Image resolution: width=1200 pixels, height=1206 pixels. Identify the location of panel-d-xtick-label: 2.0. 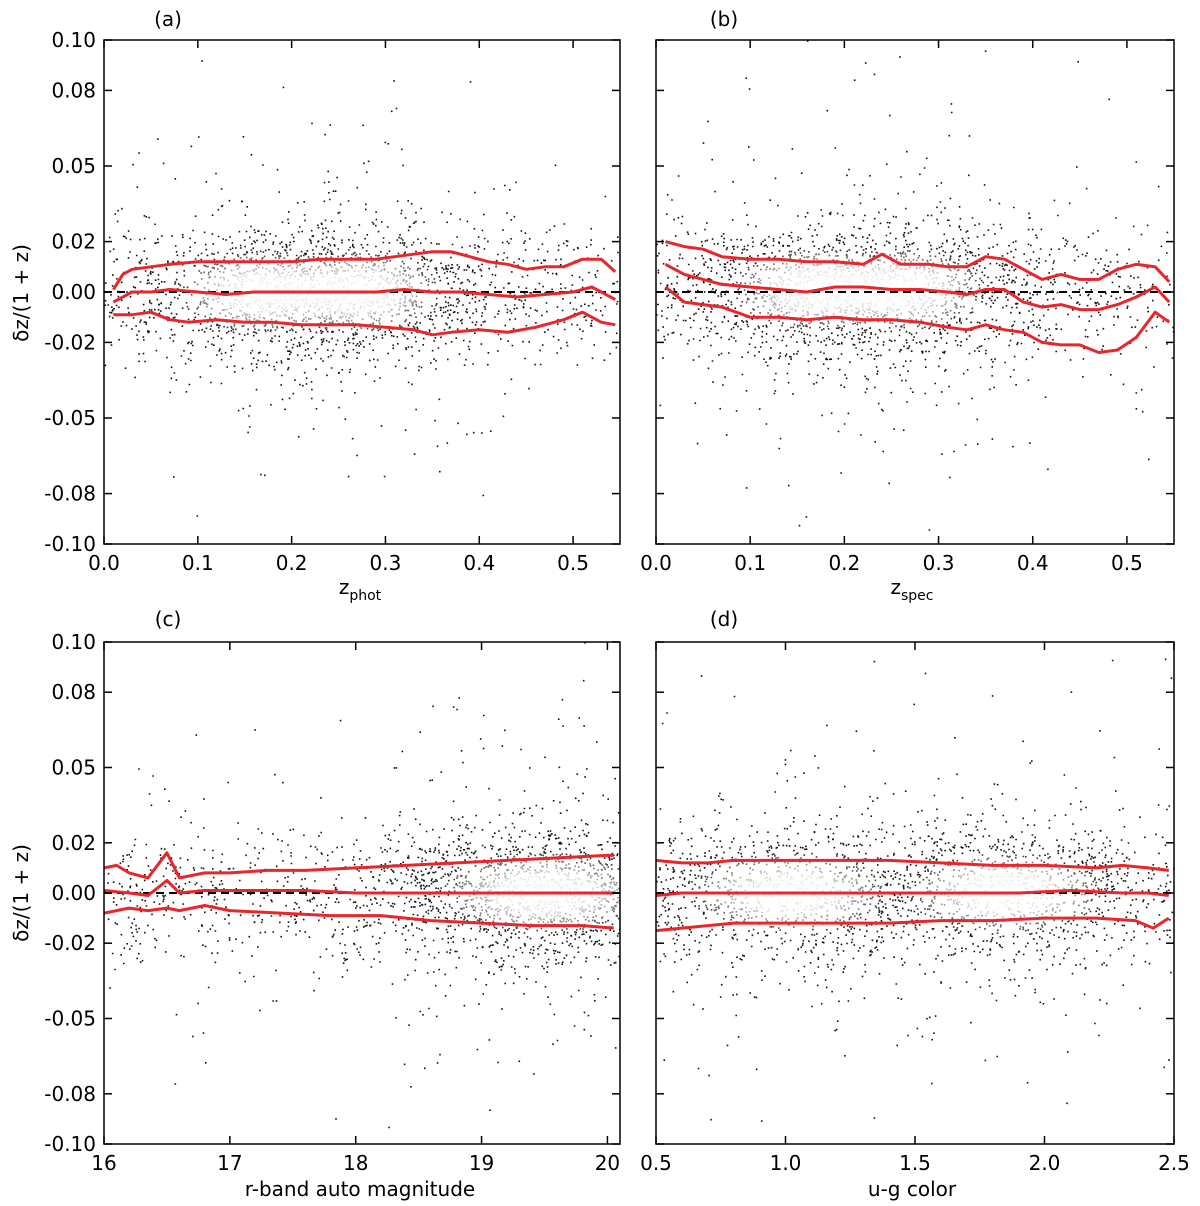
(1045, 1163).